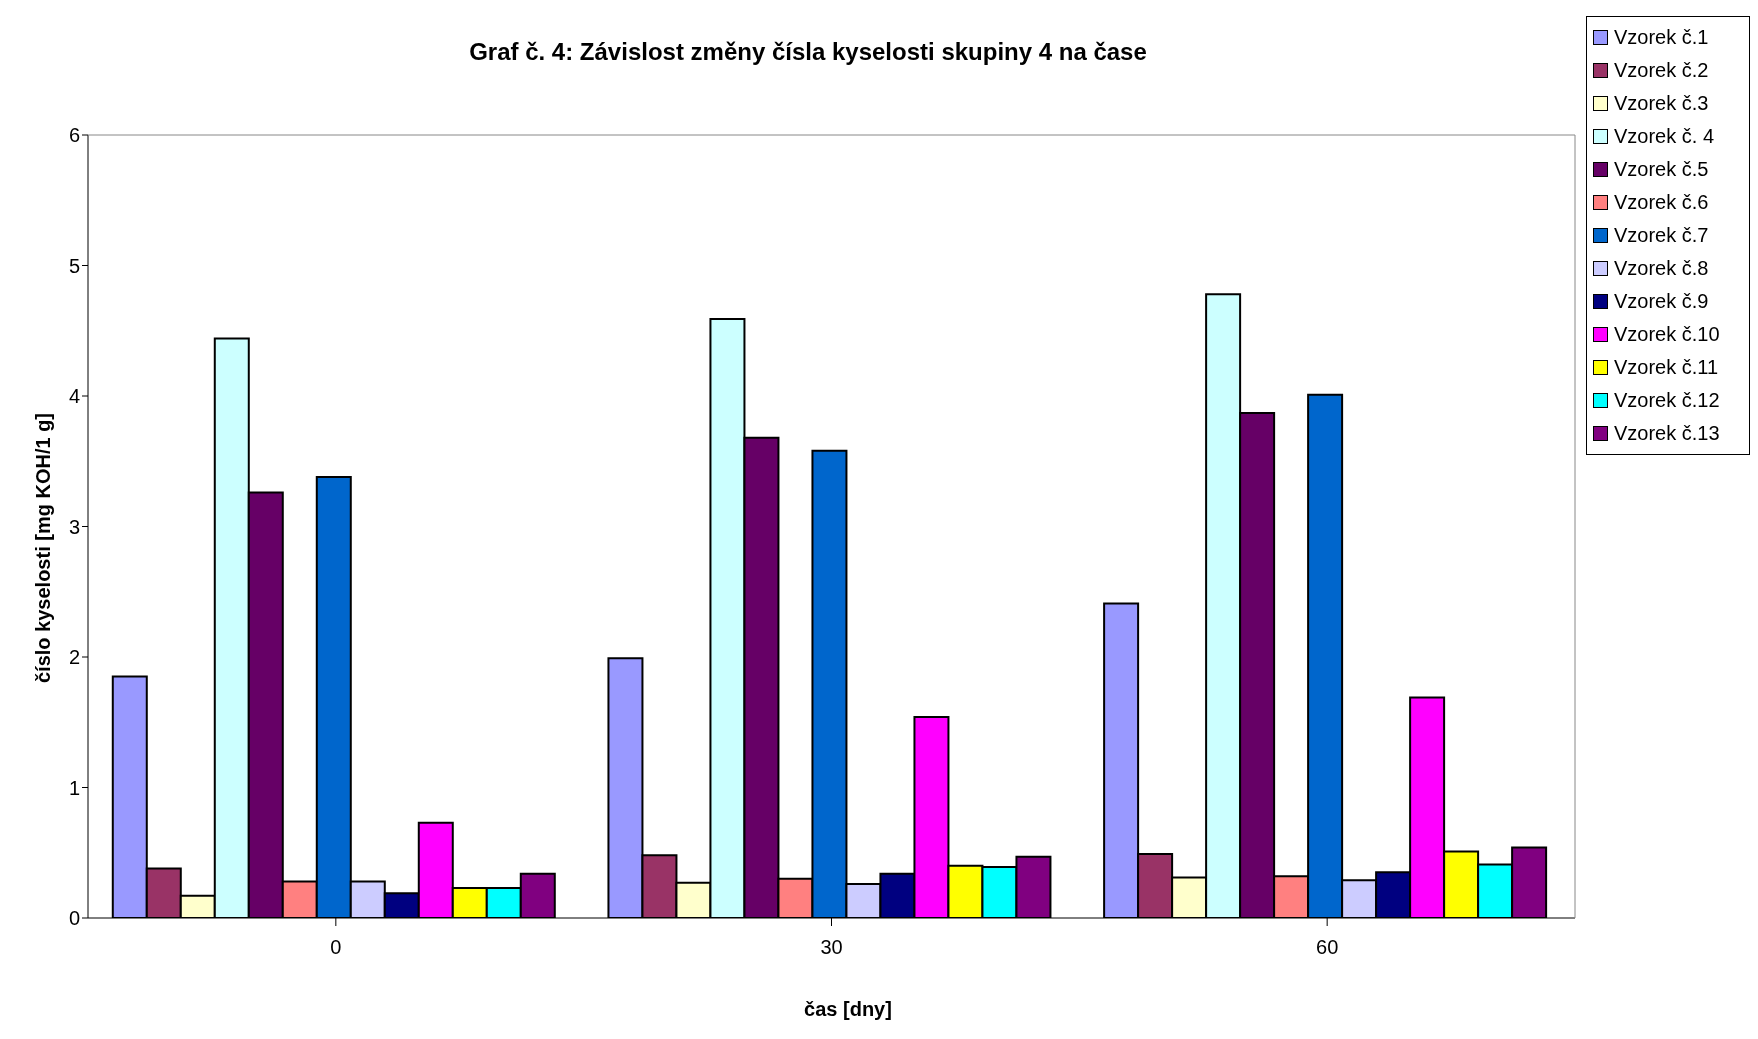  What do you see at coordinates (1664, 136) in the screenshot?
I see `legend-label: Vzorek č. 4` at bounding box center [1664, 136].